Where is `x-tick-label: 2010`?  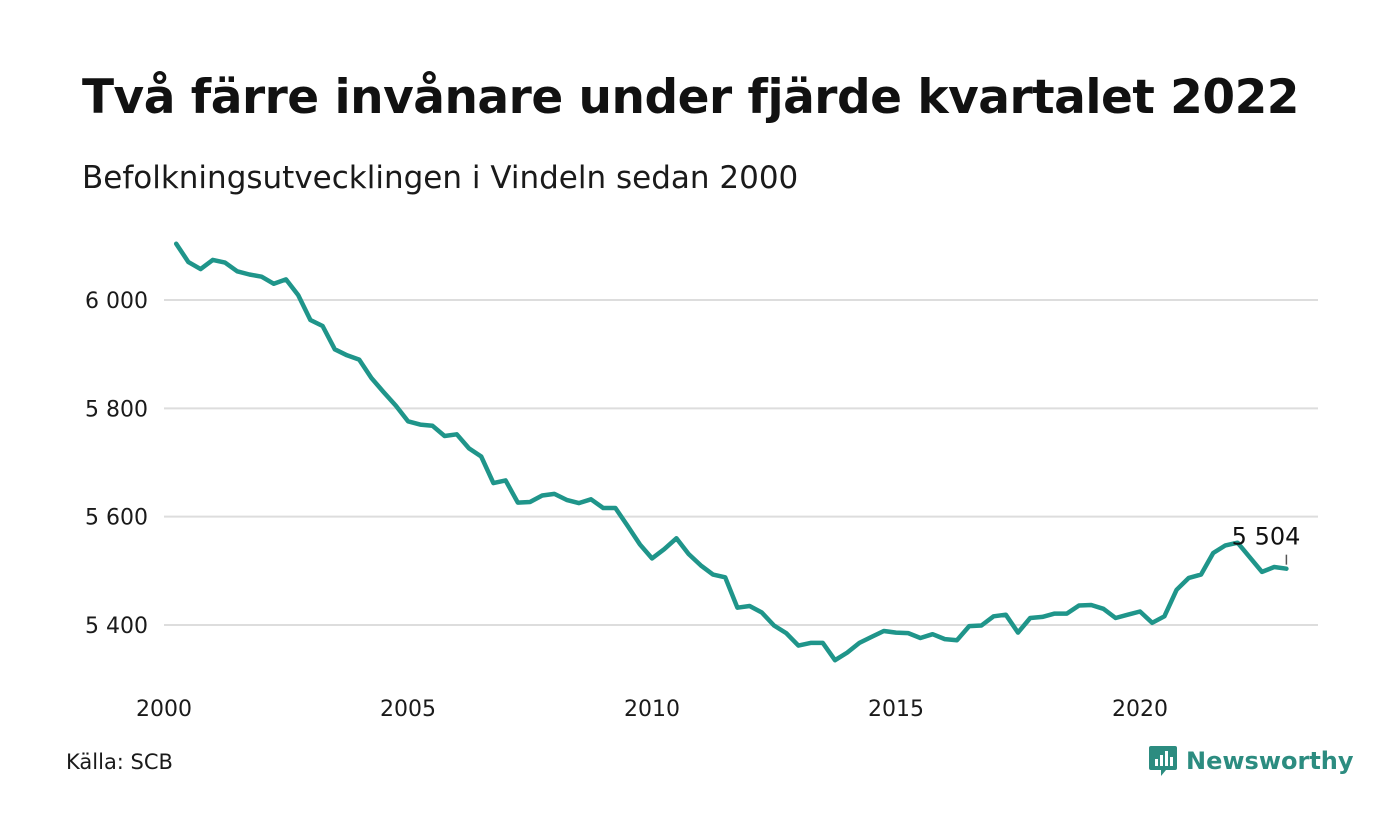 x-tick-label: 2010 is located at coordinates (652, 709).